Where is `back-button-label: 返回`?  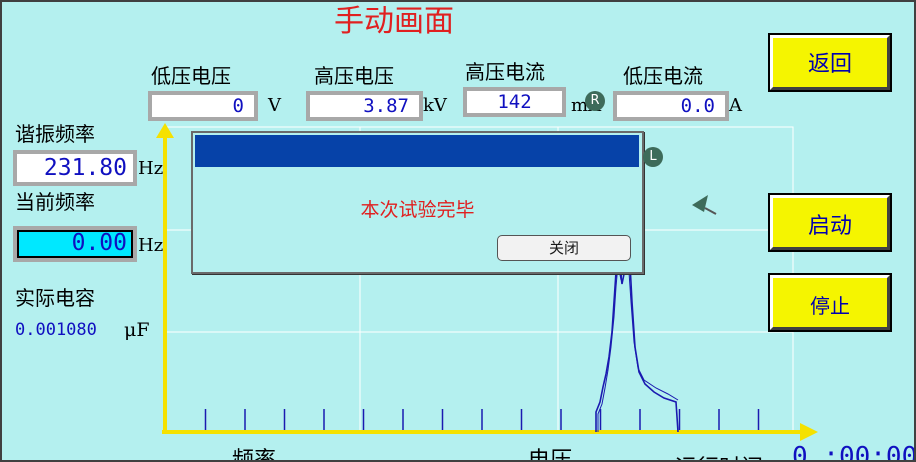 back-button-label: 返回 is located at coordinates (829, 64).